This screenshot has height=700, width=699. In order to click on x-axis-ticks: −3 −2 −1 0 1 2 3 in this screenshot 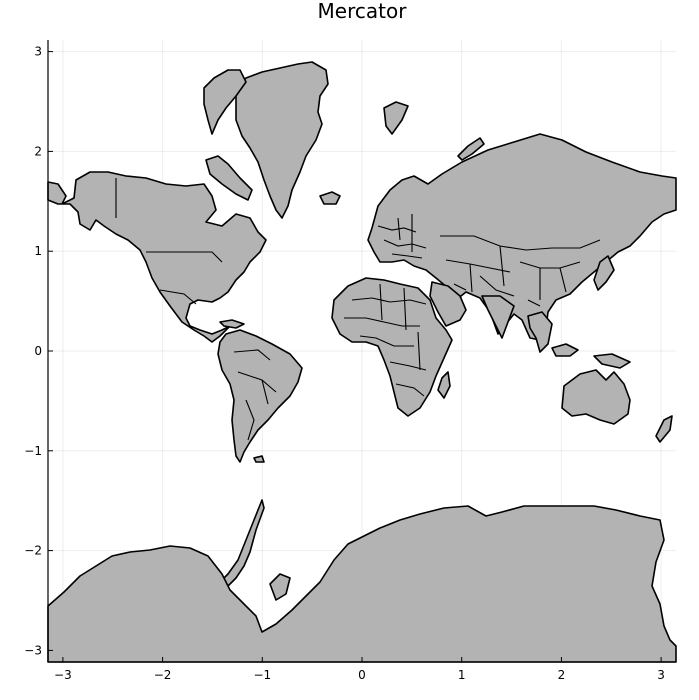, I will do `click(359, 669)`.